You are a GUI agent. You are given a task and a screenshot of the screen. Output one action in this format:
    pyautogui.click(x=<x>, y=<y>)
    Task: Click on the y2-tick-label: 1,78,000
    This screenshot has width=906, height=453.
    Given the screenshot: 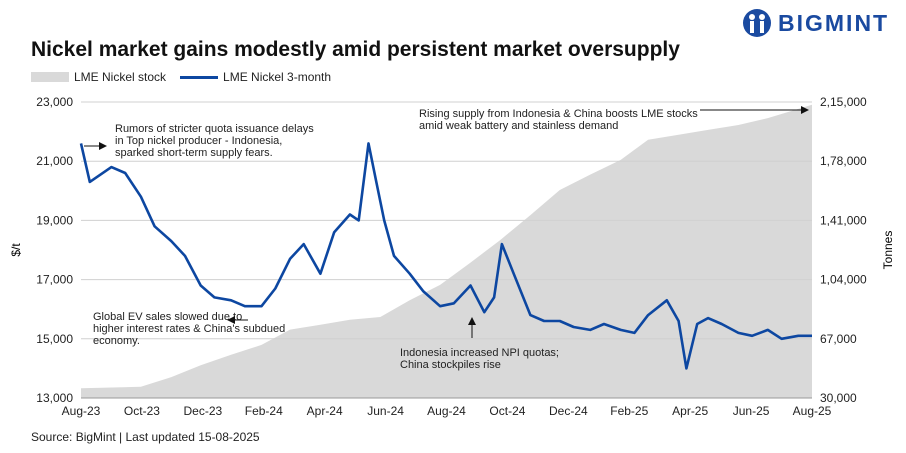 What is the action you would take?
    pyautogui.click(x=843, y=161)
    